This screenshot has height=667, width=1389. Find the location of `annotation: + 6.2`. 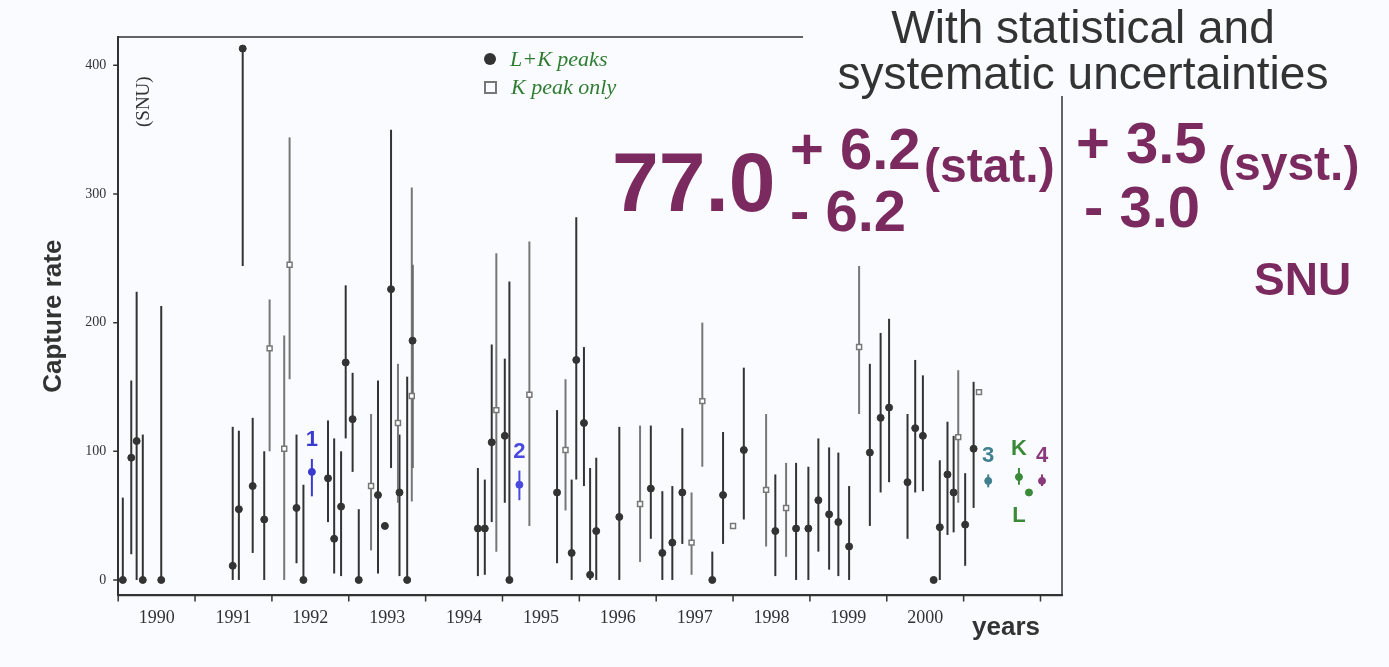

annotation: + 6.2 is located at coordinates (855, 148).